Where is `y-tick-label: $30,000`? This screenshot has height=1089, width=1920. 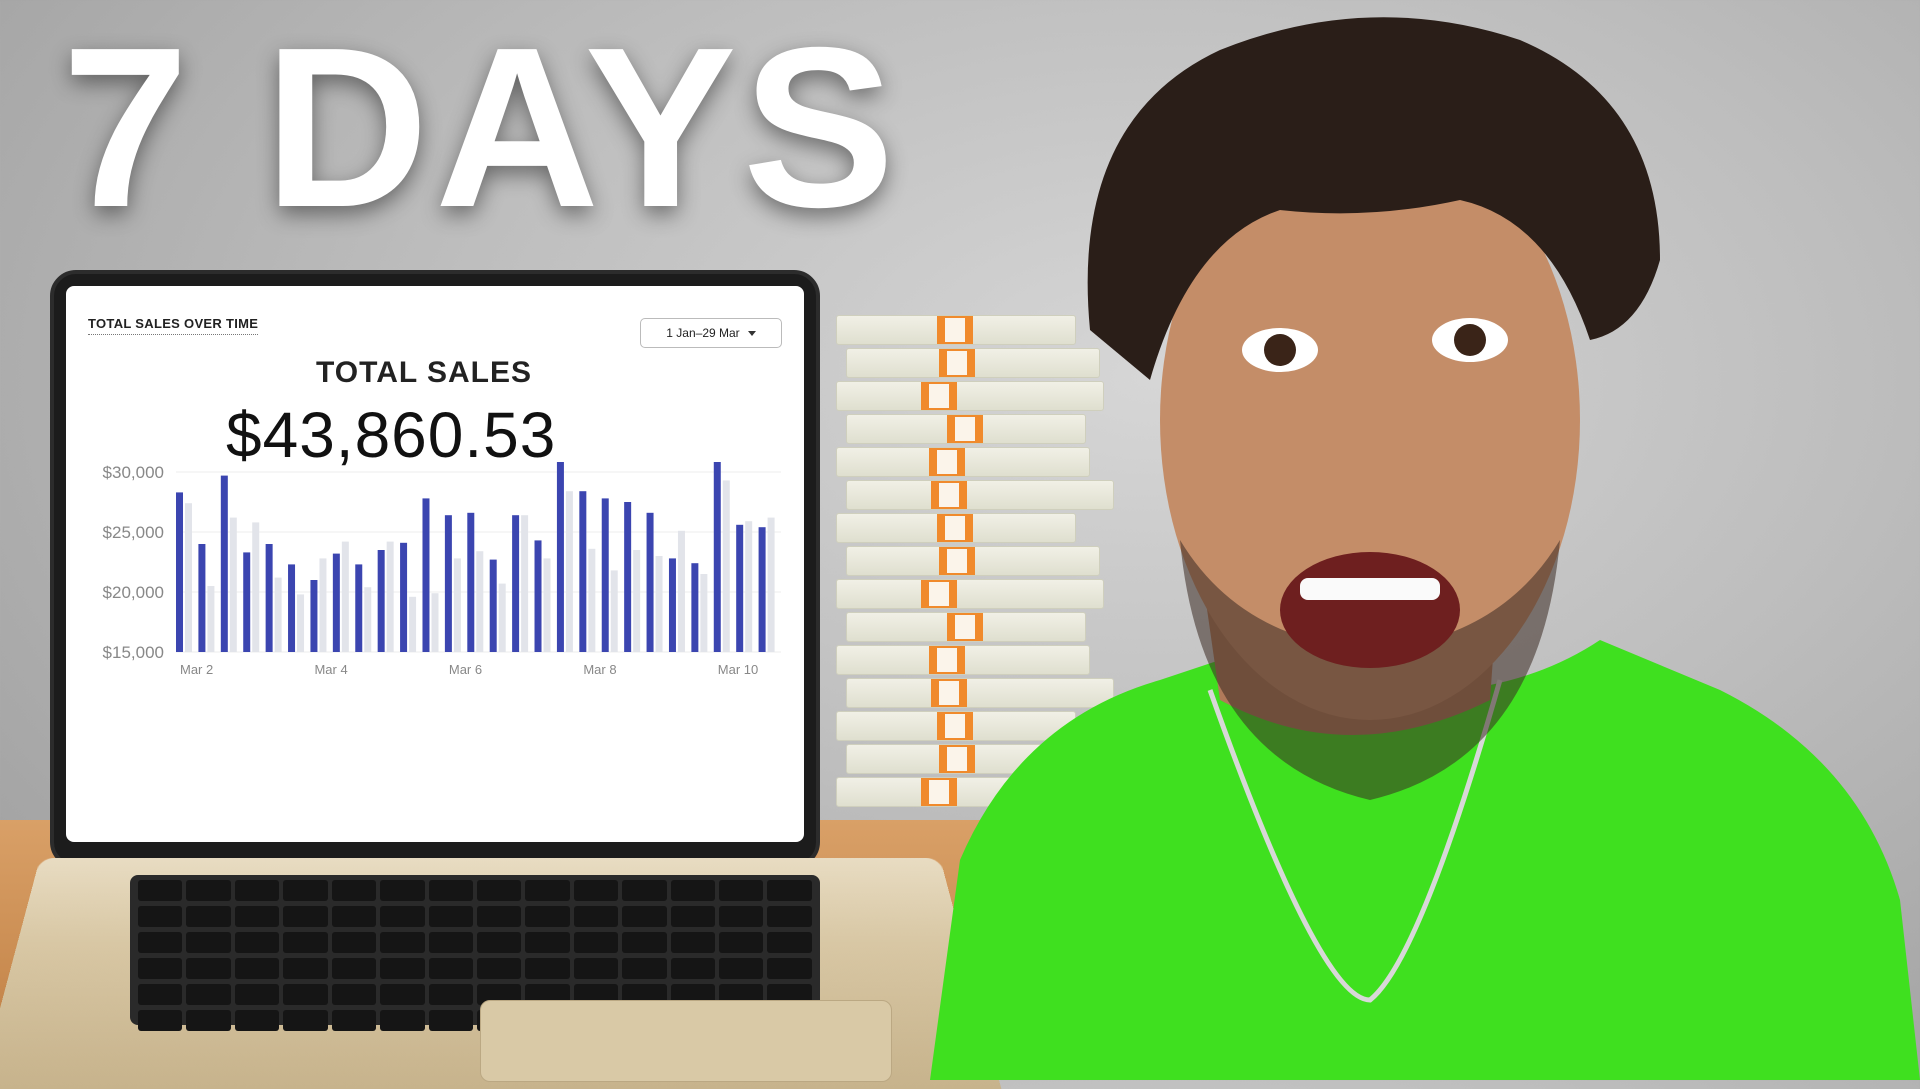
y-tick-label: $30,000 is located at coordinates (133, 472).